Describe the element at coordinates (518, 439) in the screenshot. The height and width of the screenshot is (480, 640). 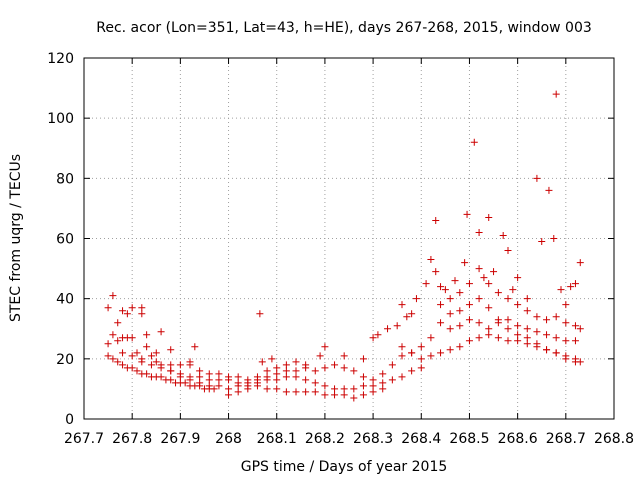
I see `x-tick-label: 268.6` at that location.